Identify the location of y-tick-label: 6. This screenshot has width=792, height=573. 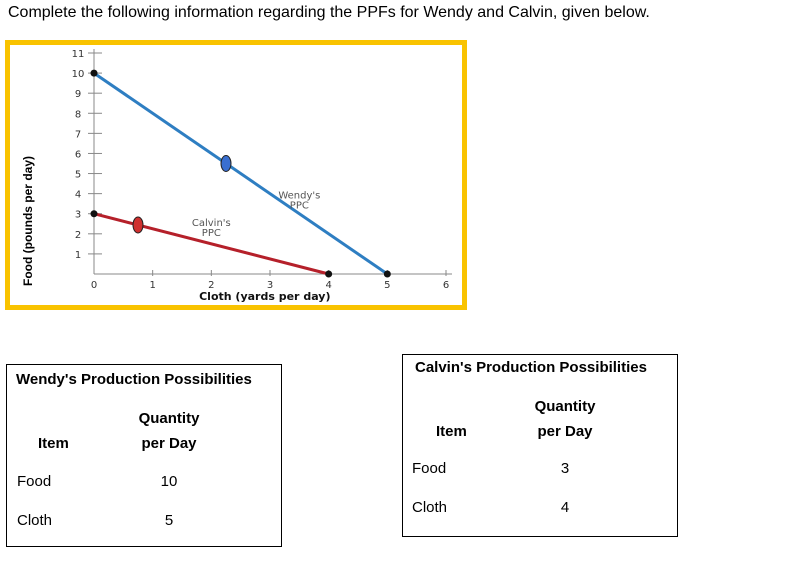
(78, 154).